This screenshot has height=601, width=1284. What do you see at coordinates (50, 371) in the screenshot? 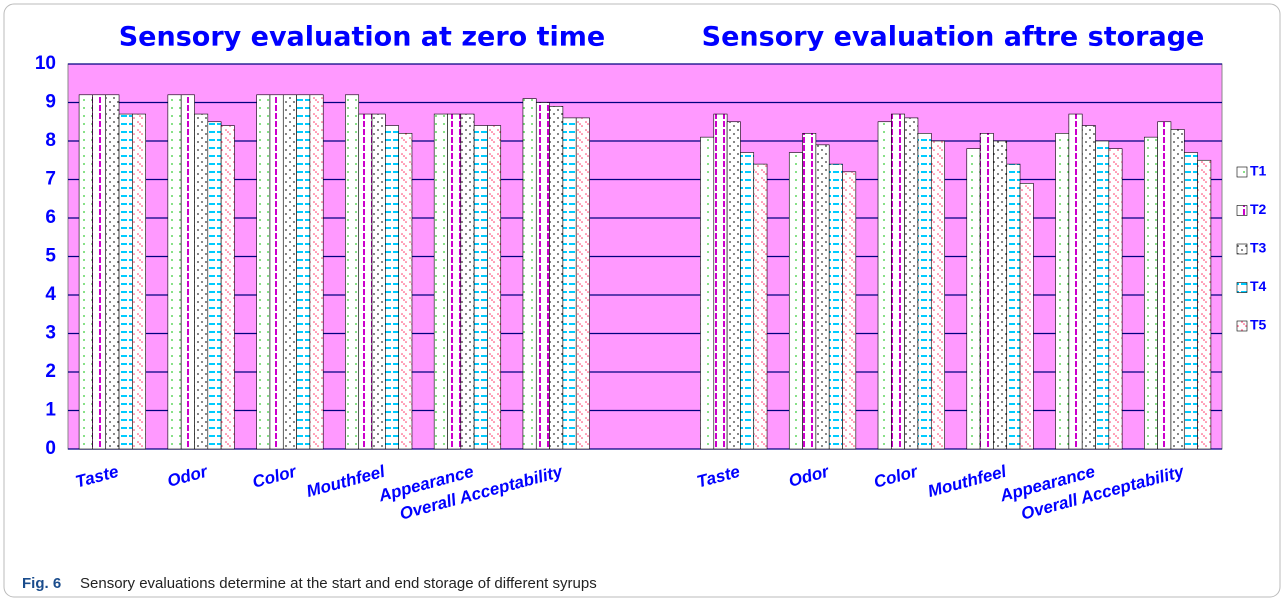
I see `y-tick-label: 2` at bounding box center [50, 371].